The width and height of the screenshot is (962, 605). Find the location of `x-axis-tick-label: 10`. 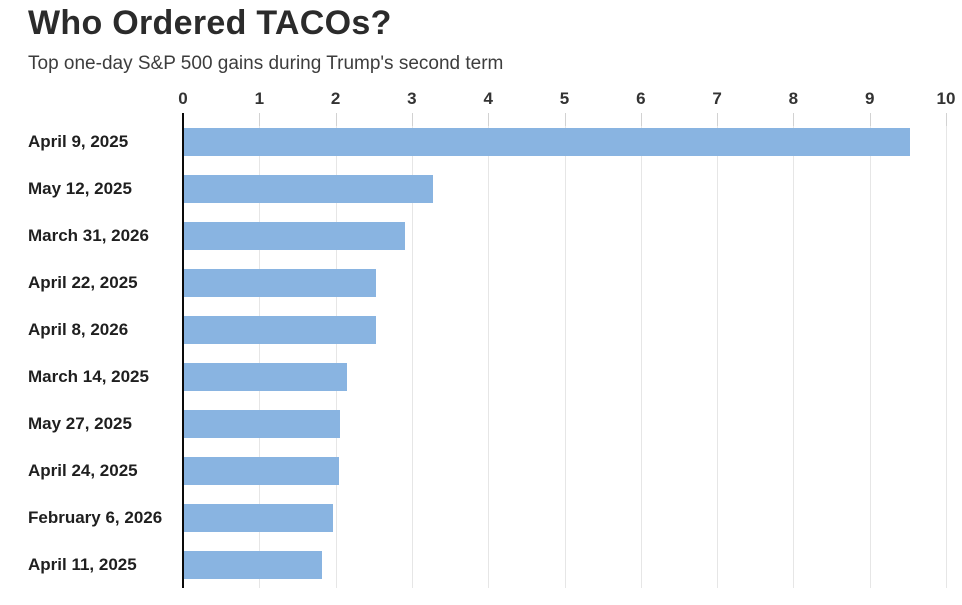

x-axis-tick-label: 10 is located at coordinates (946, 98).